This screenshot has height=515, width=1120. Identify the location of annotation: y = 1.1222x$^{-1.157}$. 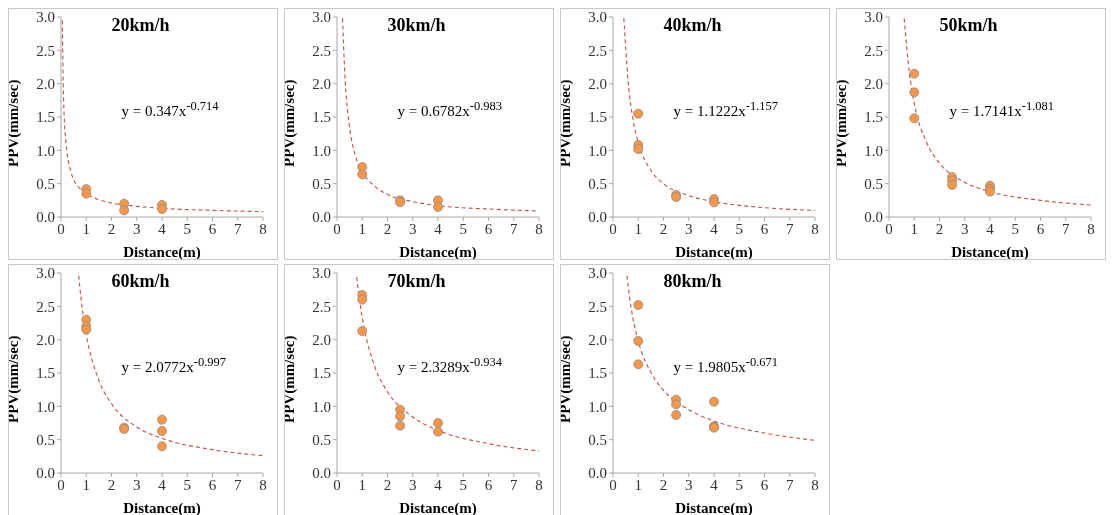
(726, 109).